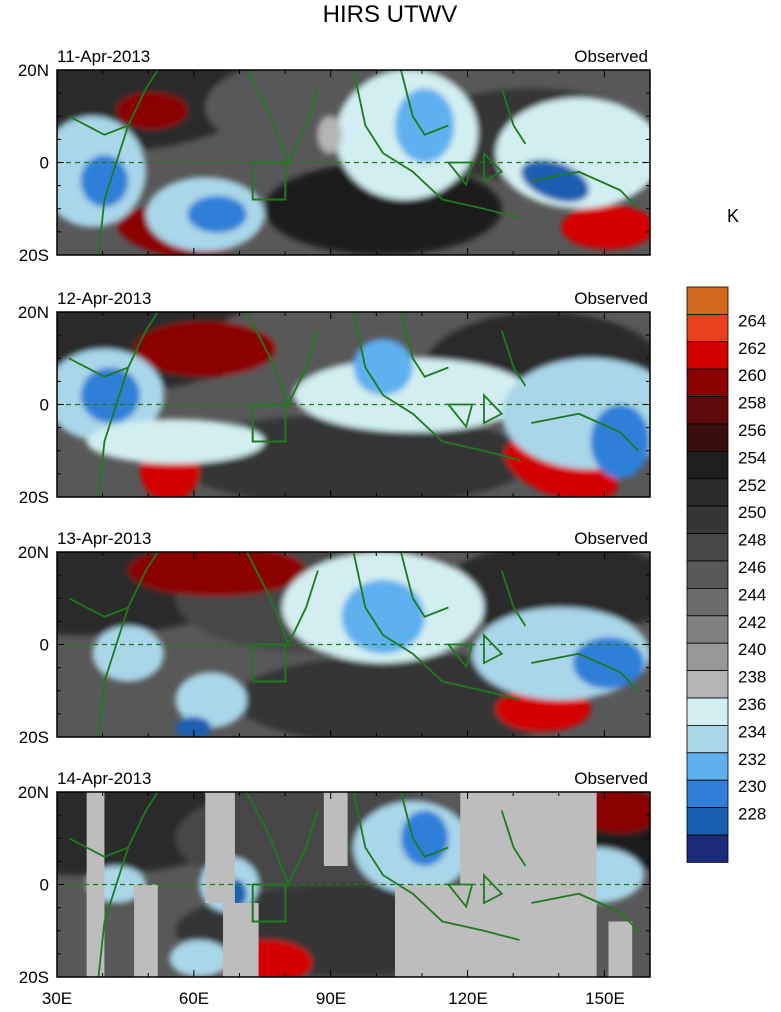 Image resolution: width=781 pixels, height=1012 pixels. I want to click on colorbar-label: 234, so click(752, 731).